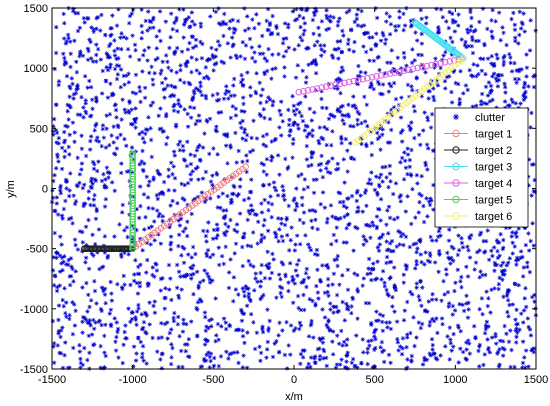  What do you see at coordinates (108, 248) in the screenshot?
I see `target-2-track` at bounding box center [108, 248].